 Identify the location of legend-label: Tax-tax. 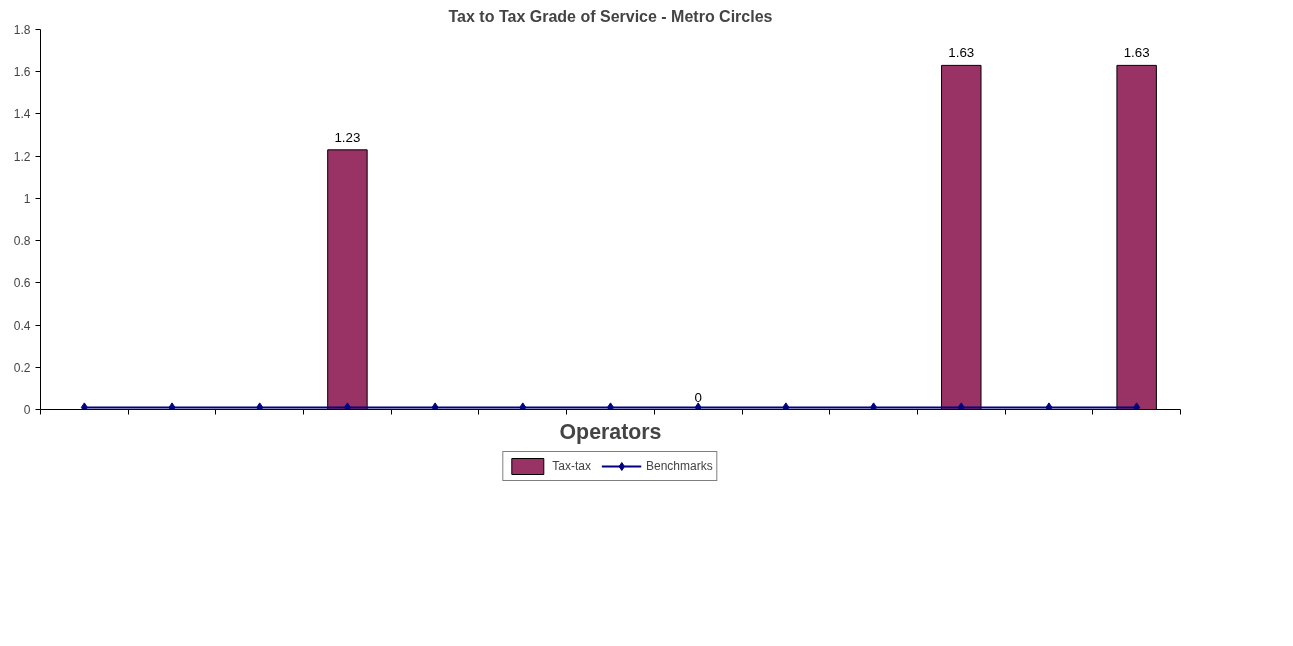
(571, 466).